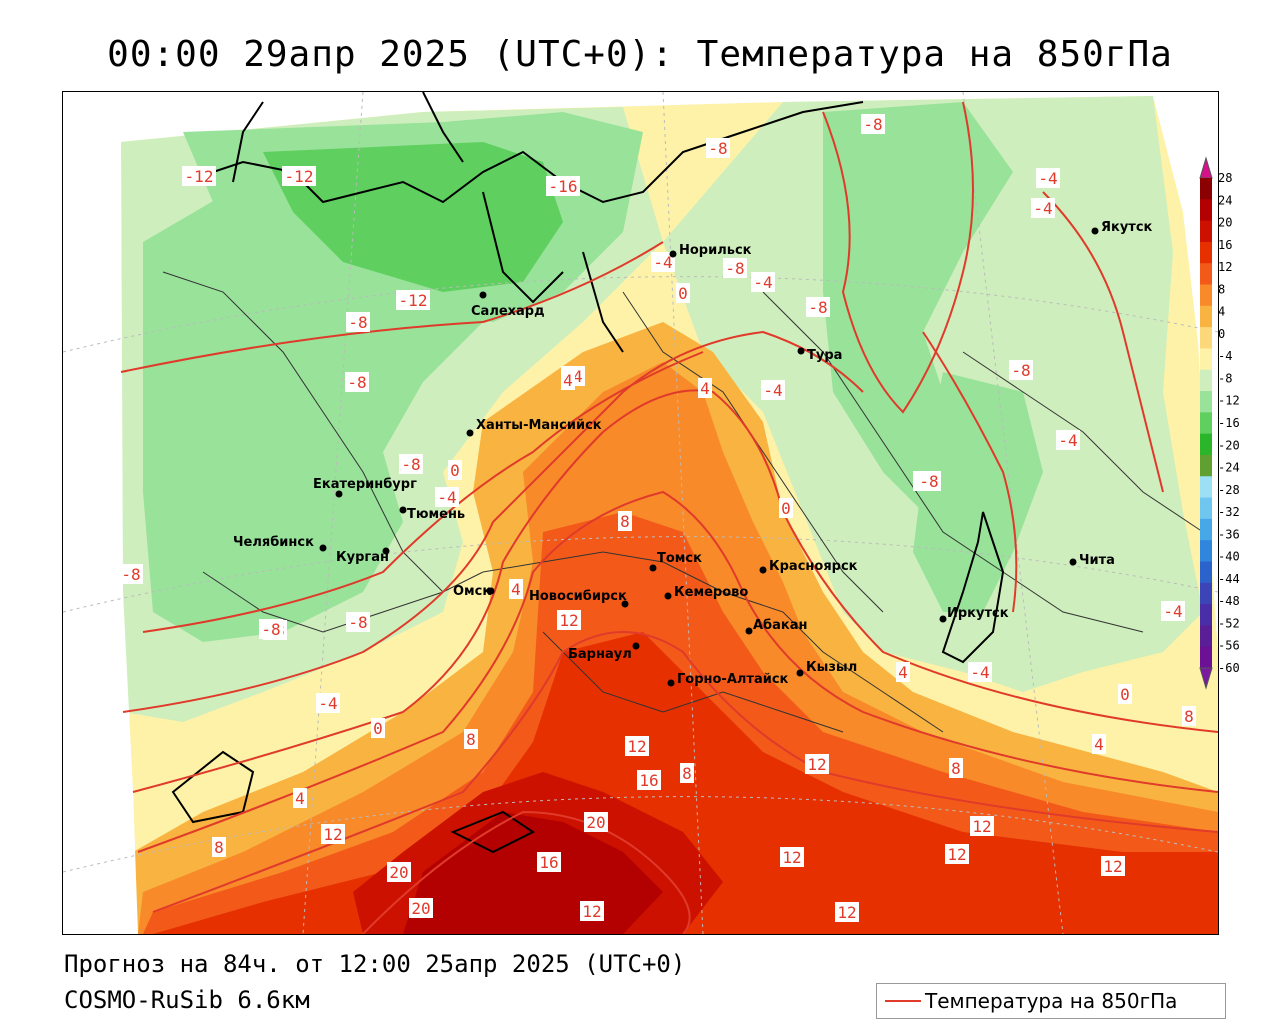  Describe the element at coordinates (1229, 579) in the screenshot. I see `colorbar-tick-label: -44` at that location.